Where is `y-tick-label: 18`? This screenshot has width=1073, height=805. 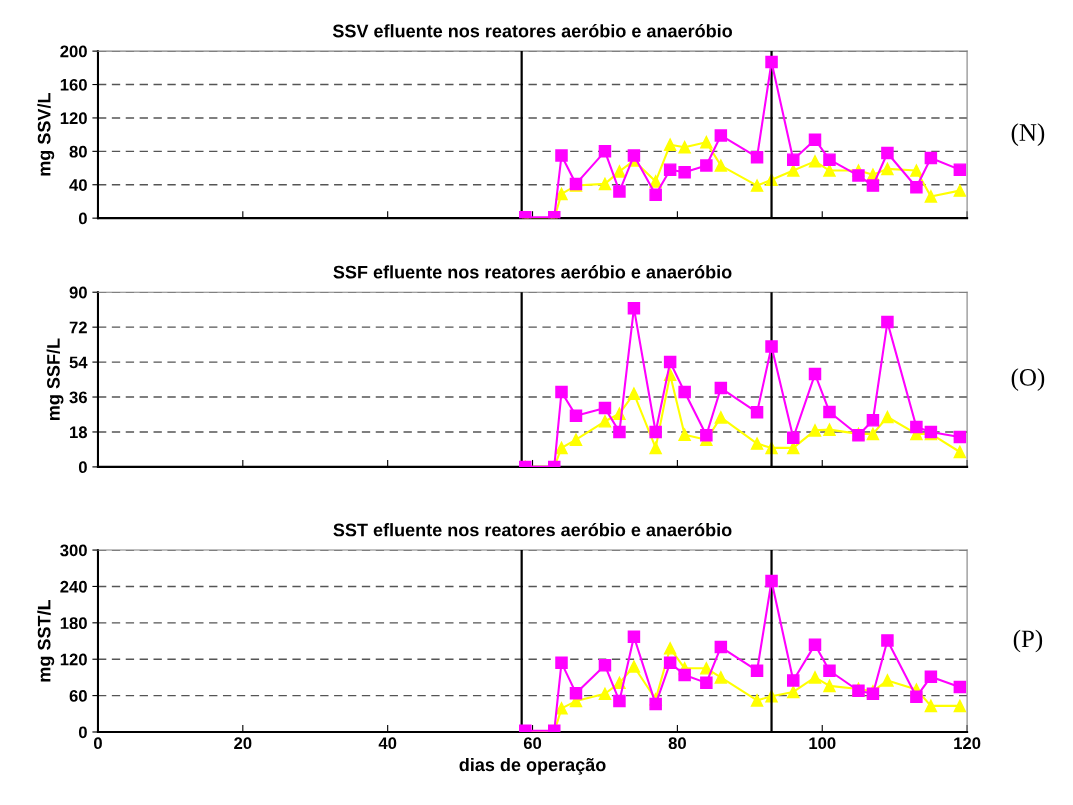
y-tick-label: 18 is located at coordinates (79, 432).